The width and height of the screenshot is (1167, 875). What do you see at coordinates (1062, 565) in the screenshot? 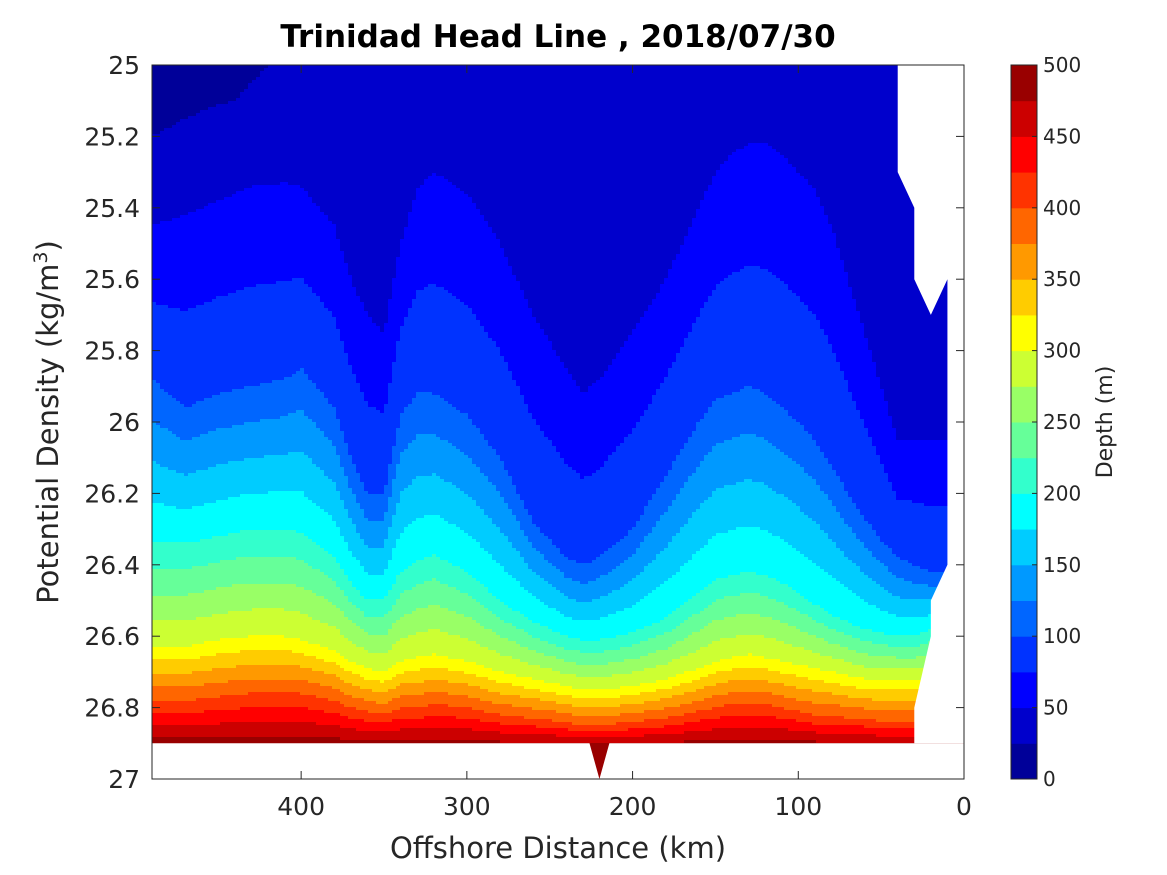
I see `colorbar-tick-label: 150` at bounding box center [1062, 565].